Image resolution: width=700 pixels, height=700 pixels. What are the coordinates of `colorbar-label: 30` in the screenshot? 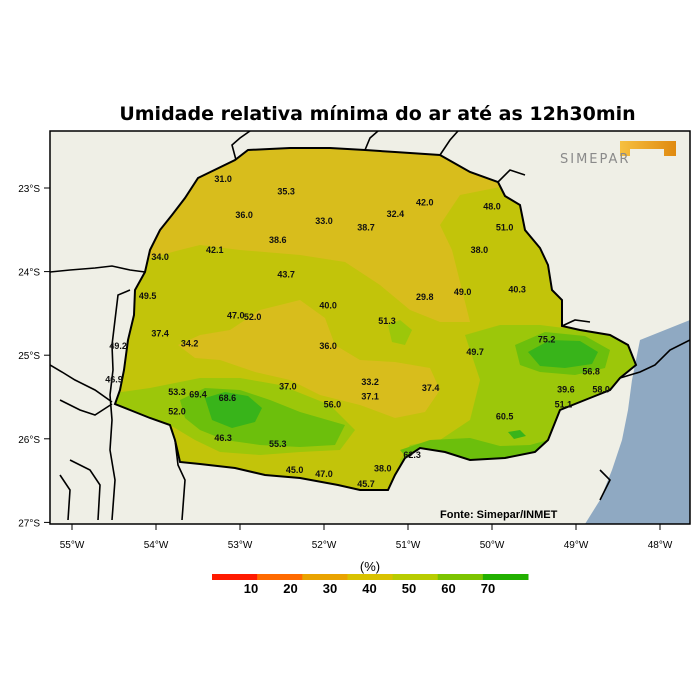 It's located at (330, 588).